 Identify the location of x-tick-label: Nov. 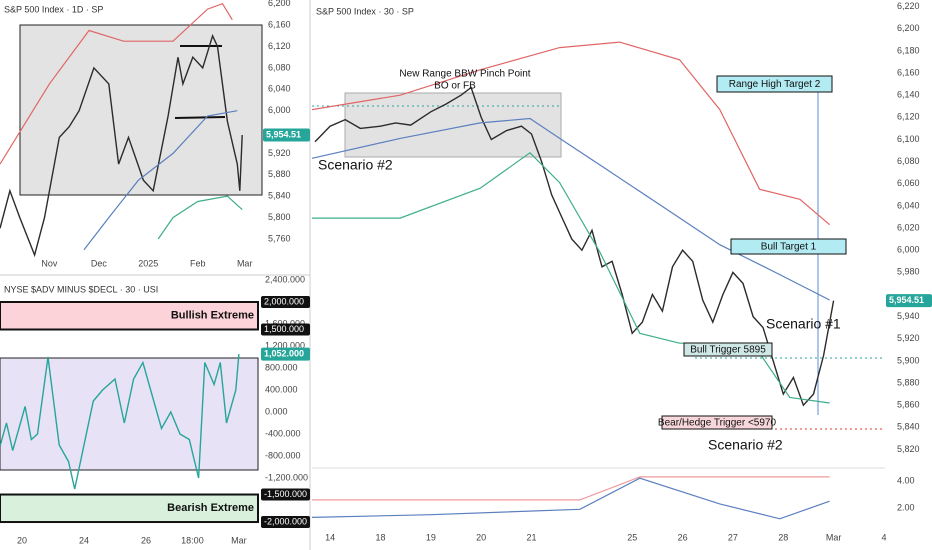
(49, 263).